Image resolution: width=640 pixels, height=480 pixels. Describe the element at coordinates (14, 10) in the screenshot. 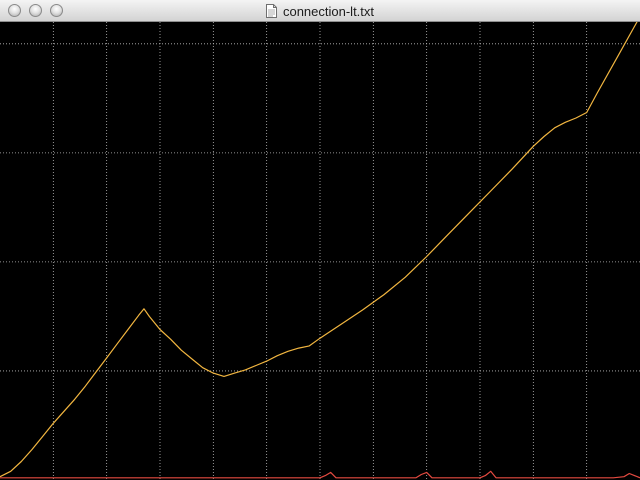

I see `close-button` at that location.